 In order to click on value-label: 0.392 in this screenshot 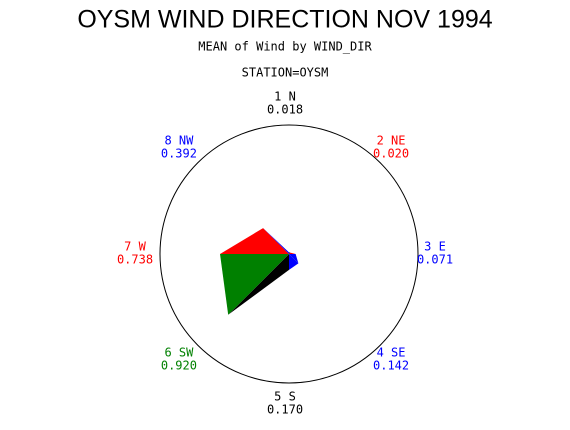, I will do `click(179, 153)`.